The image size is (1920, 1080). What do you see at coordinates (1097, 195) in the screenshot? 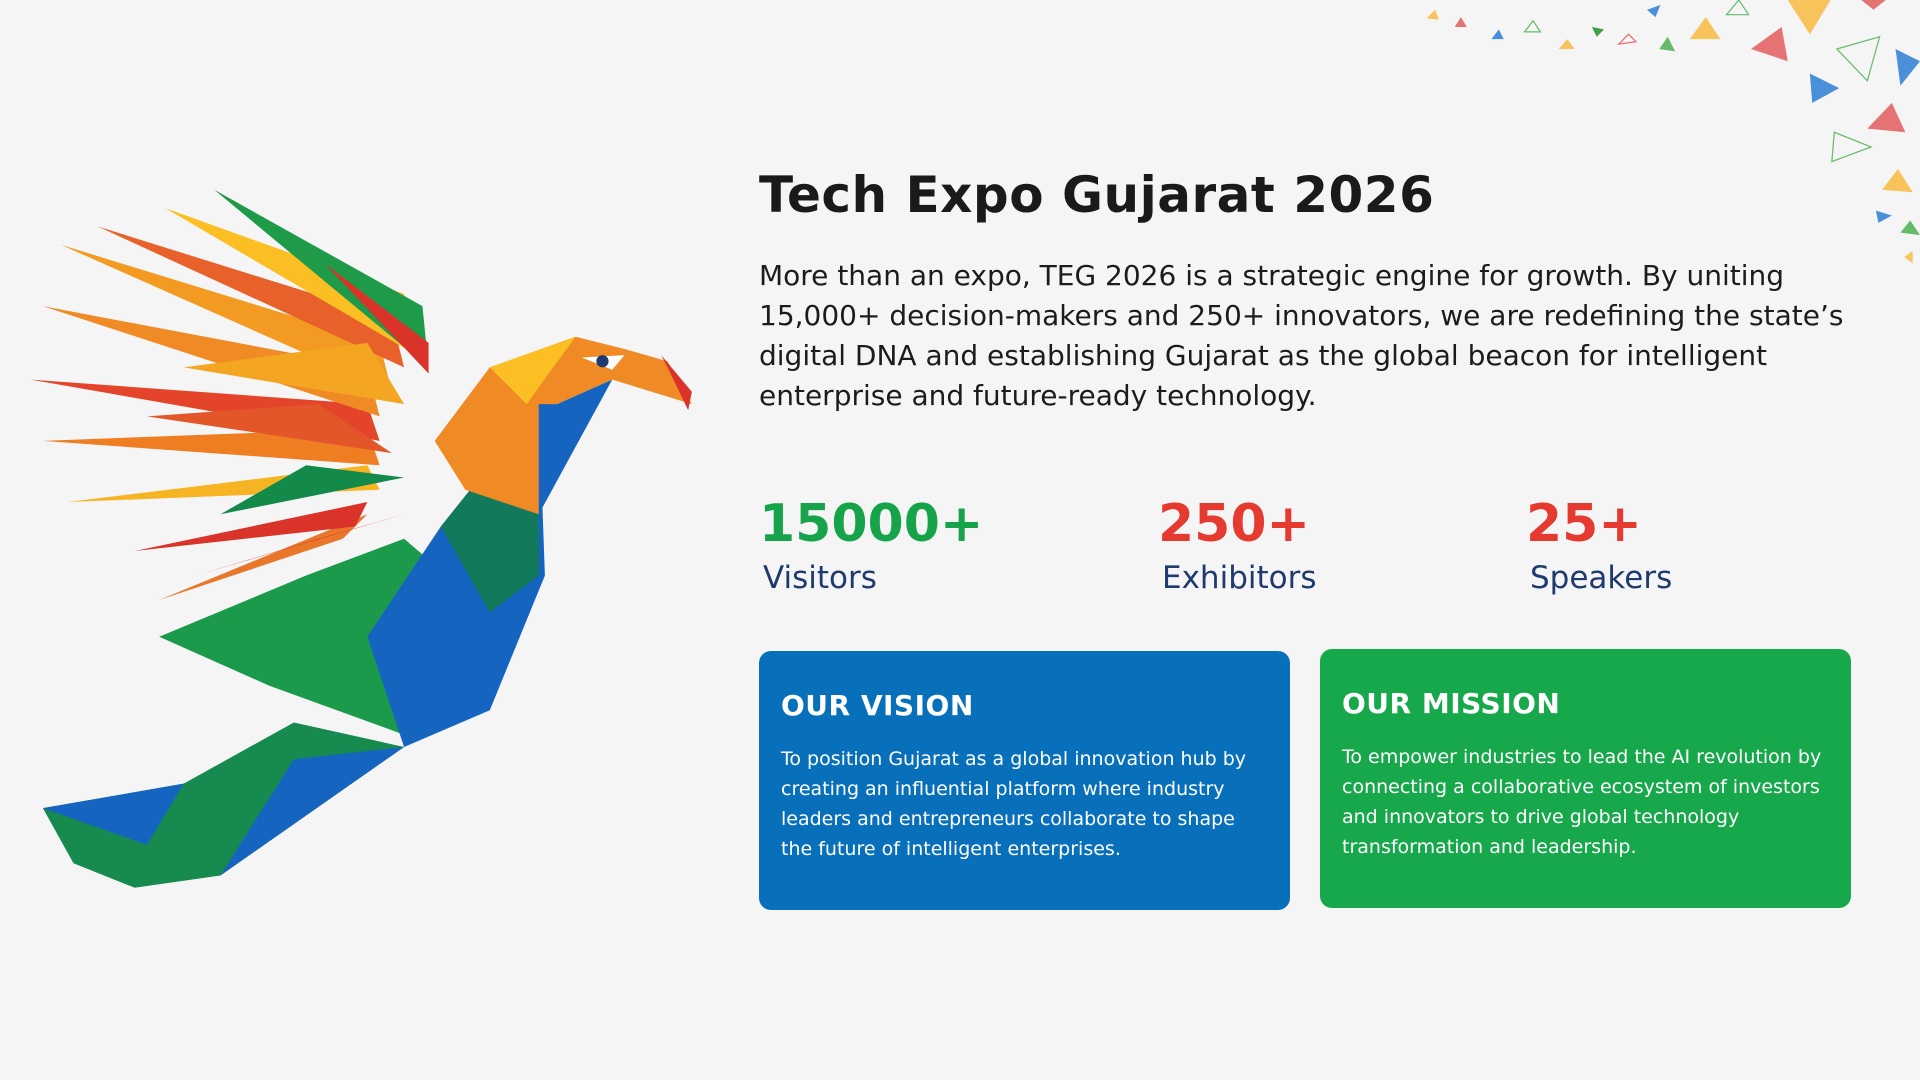
I see `title: Tech Expo Gujarat 2026` at bounding box center [1097, 195].